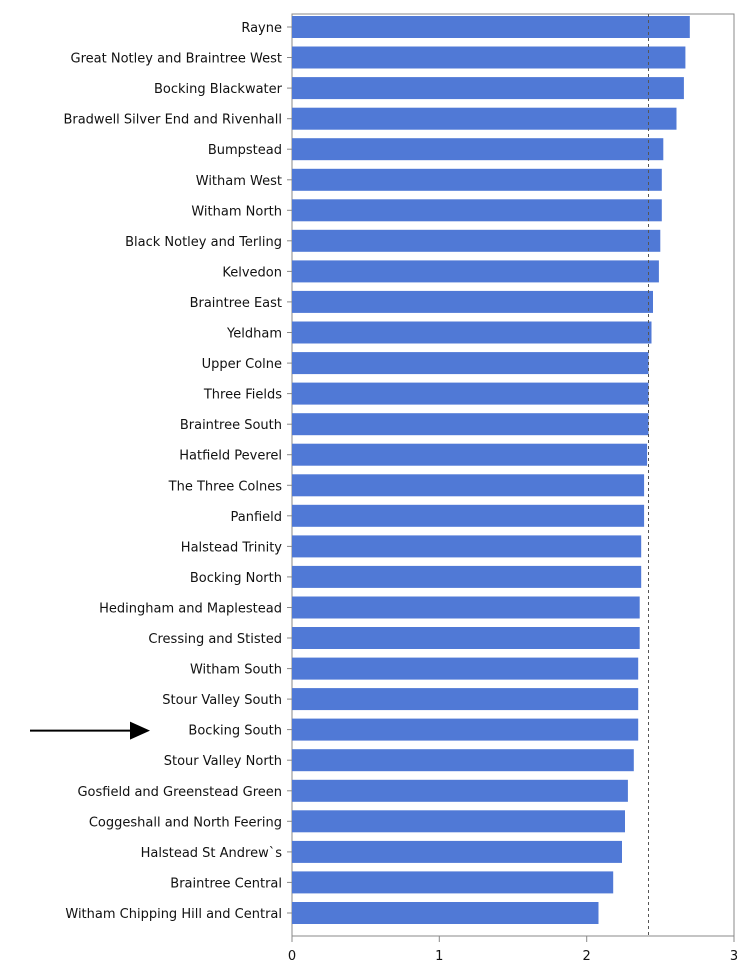 This screenshot has width=738, height=965. What do you see at coordinates (225, 486) in the screenshot?
I see `category-label: The Three Colnes` at bounding box center [225, 486].